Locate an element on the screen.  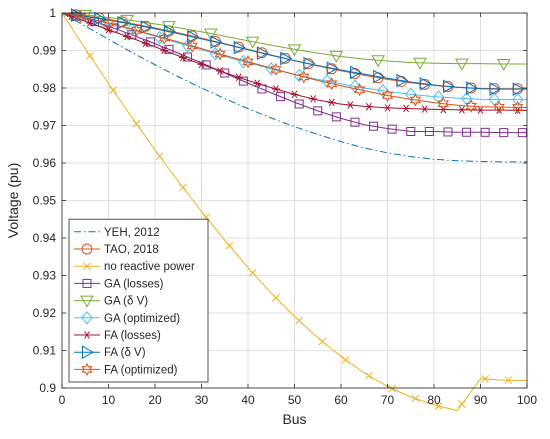
y-tick-label: 0.94 is located at coordinates (45, 238).